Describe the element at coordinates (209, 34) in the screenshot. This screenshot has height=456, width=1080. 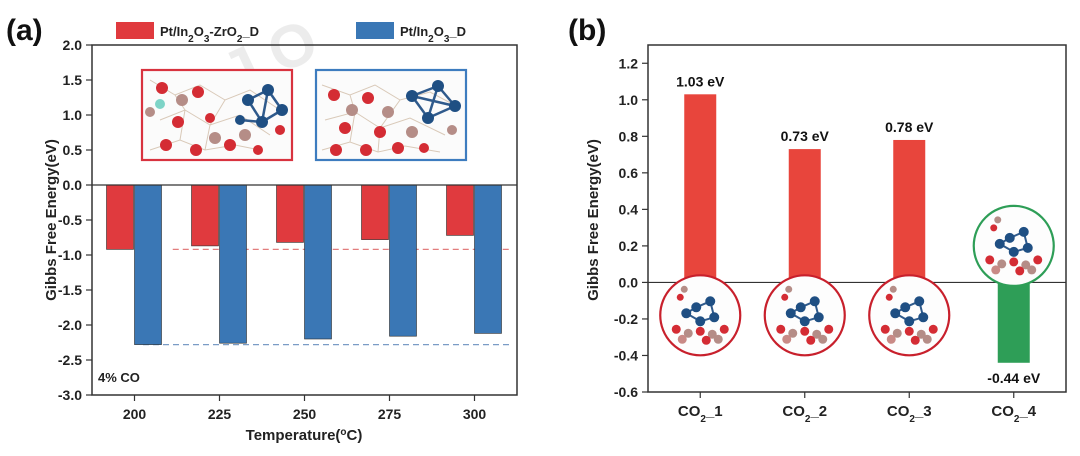
I see `legend-label-series-1: Pt/In2O3-ZrO2_D` at that location.